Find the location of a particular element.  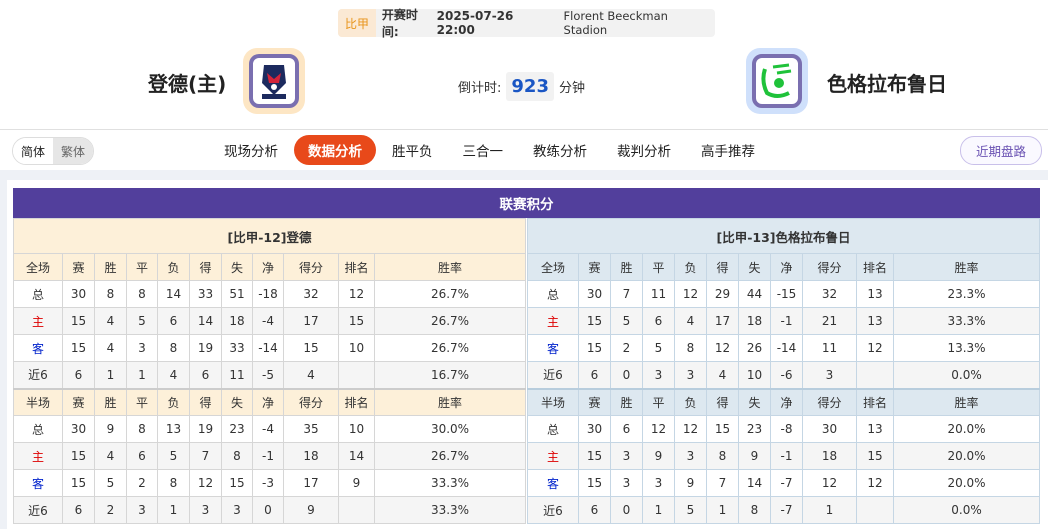

section-label: 半场 is located at coordinates (553, 401).